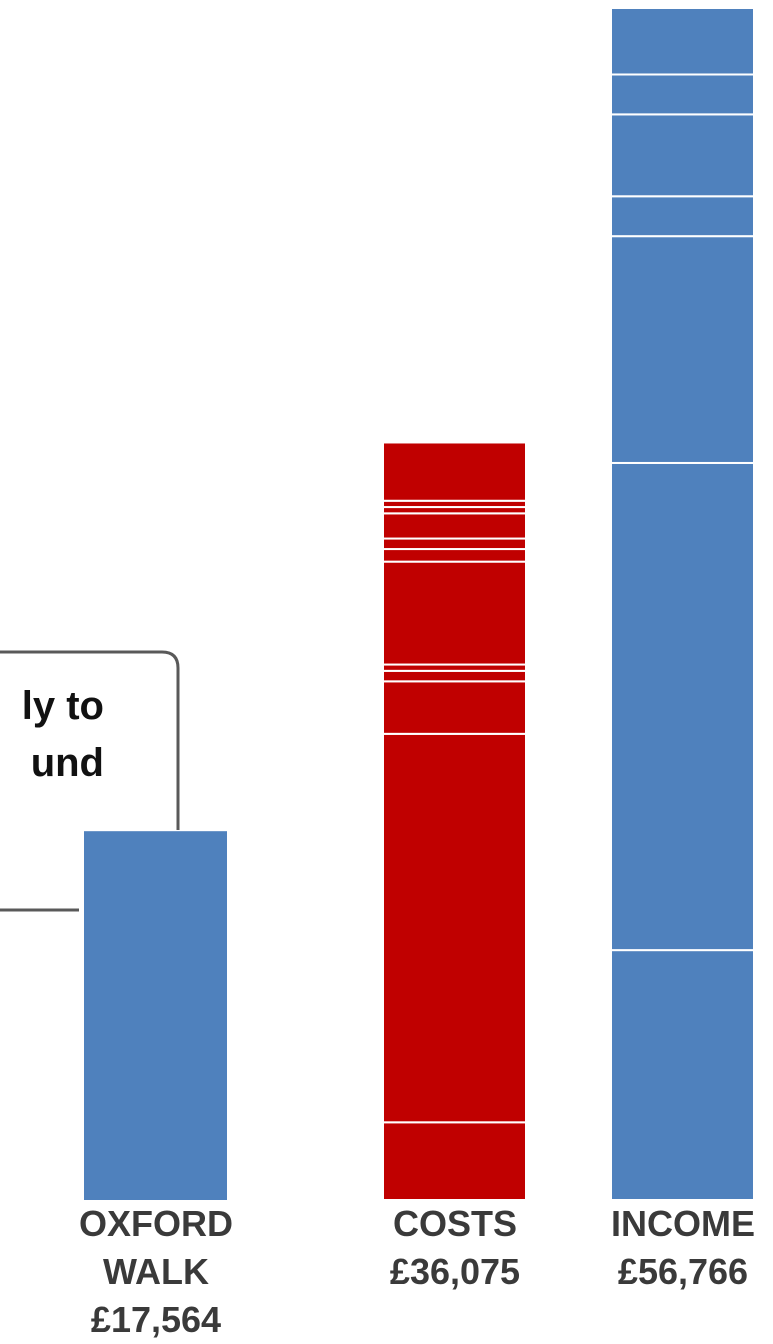 This screenshot has width=773, height=1344. I want to click on category-name: OXFORD WALK, so click(155, 1247).